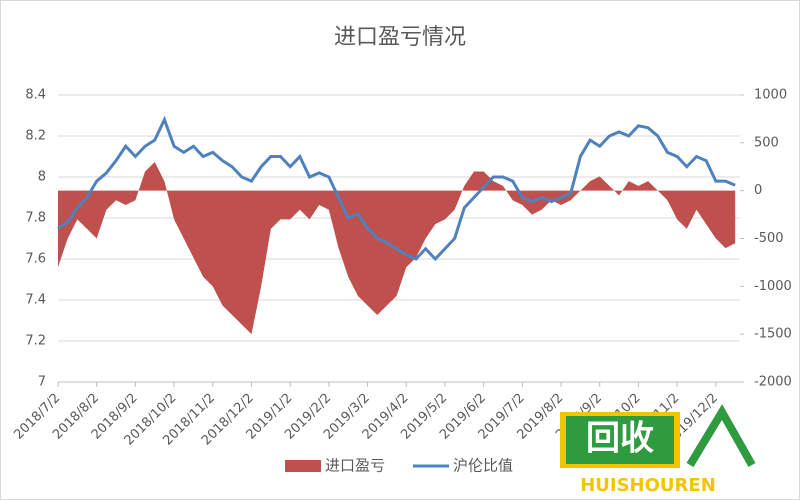 The width and height of the screenshot is (800, 500). I want to click on y-tick-label: 7.6, so click(35, 259).